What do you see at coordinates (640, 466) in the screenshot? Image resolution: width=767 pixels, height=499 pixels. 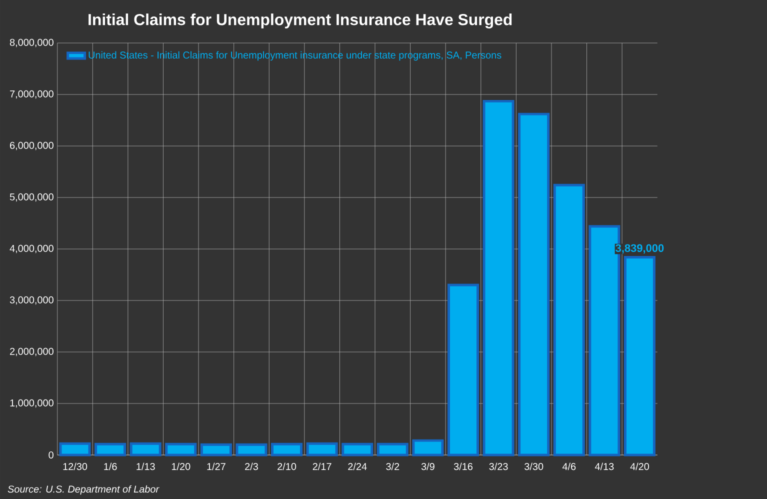 I see `x-tick-label: 4/20` at bounding box center [640, 466].